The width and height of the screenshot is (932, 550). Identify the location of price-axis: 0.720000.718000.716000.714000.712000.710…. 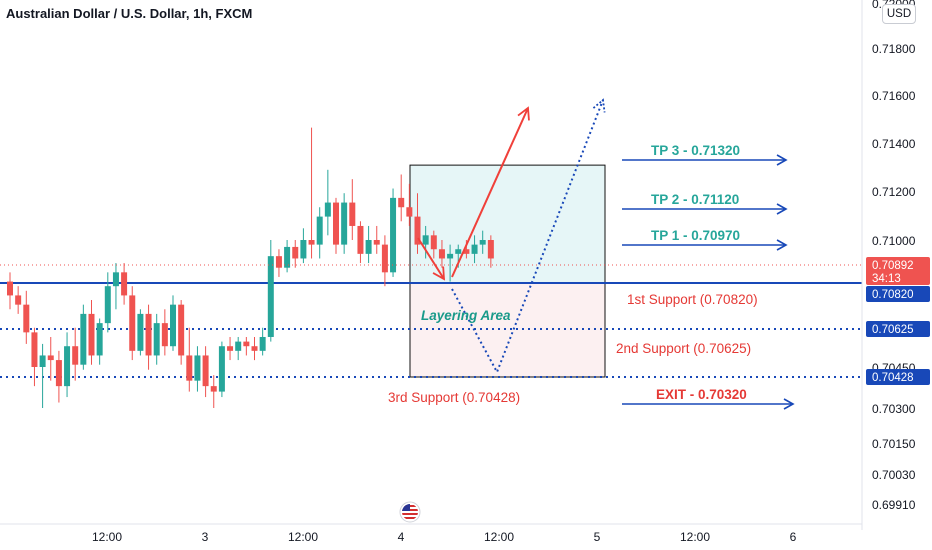
(894, 256).